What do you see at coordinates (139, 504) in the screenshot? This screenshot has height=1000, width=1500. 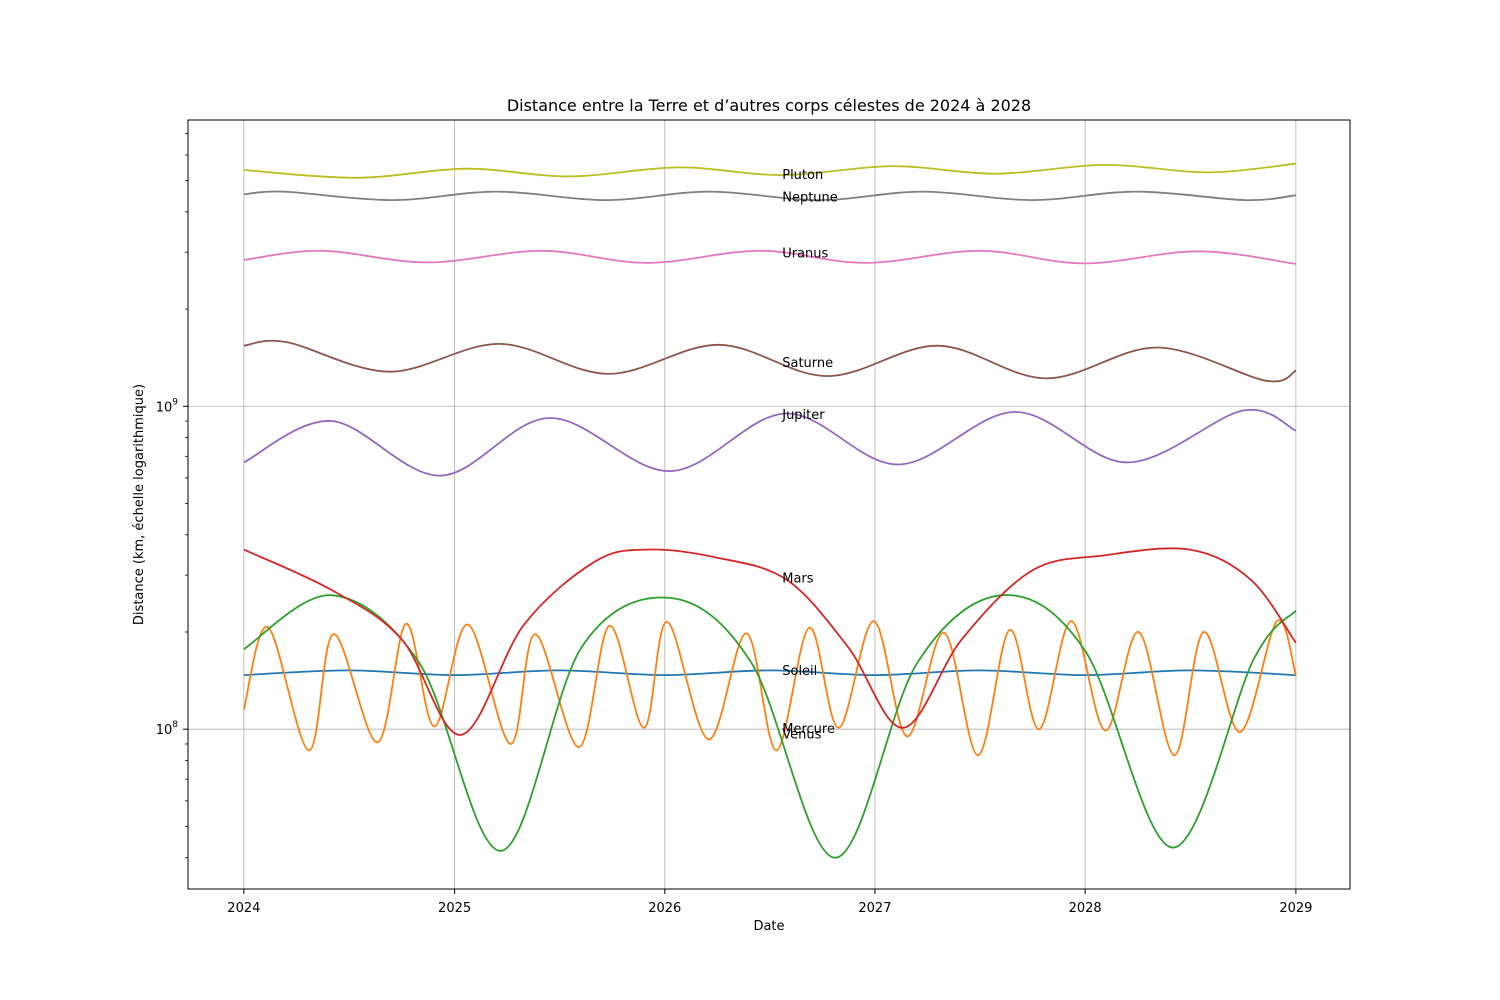 I see `y-axis-label: Distance (km, échelle logarithmique)` at bounding box center [139, 504].